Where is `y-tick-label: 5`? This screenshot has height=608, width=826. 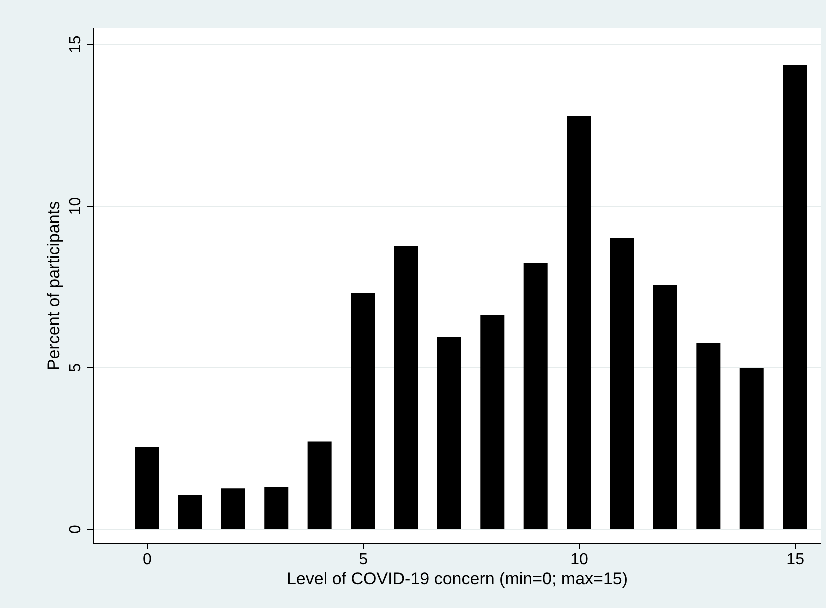
y-tick-label: 5 is located at coordinates (76, 367).